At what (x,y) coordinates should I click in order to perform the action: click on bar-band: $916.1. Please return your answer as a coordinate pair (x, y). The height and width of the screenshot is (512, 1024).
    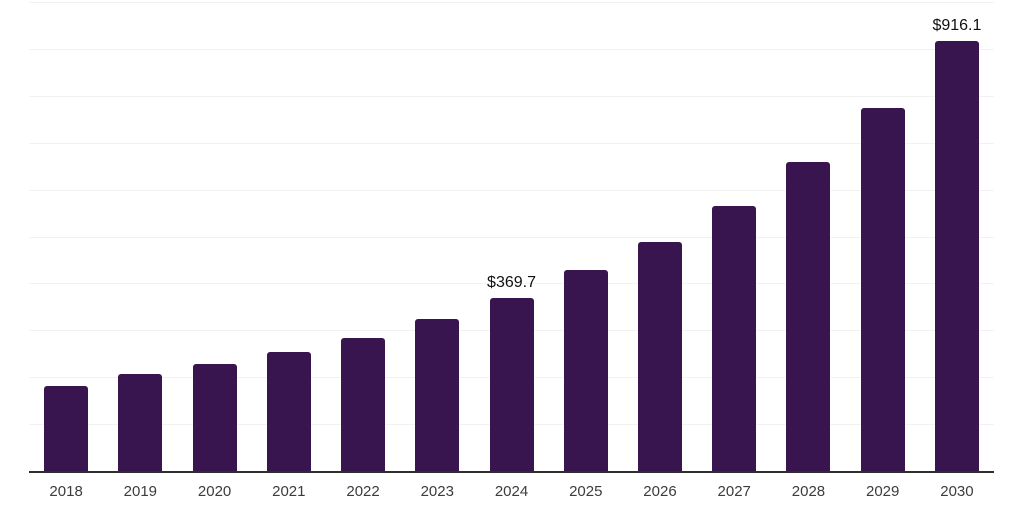
    Looking at the image, I should click on (957, 236).